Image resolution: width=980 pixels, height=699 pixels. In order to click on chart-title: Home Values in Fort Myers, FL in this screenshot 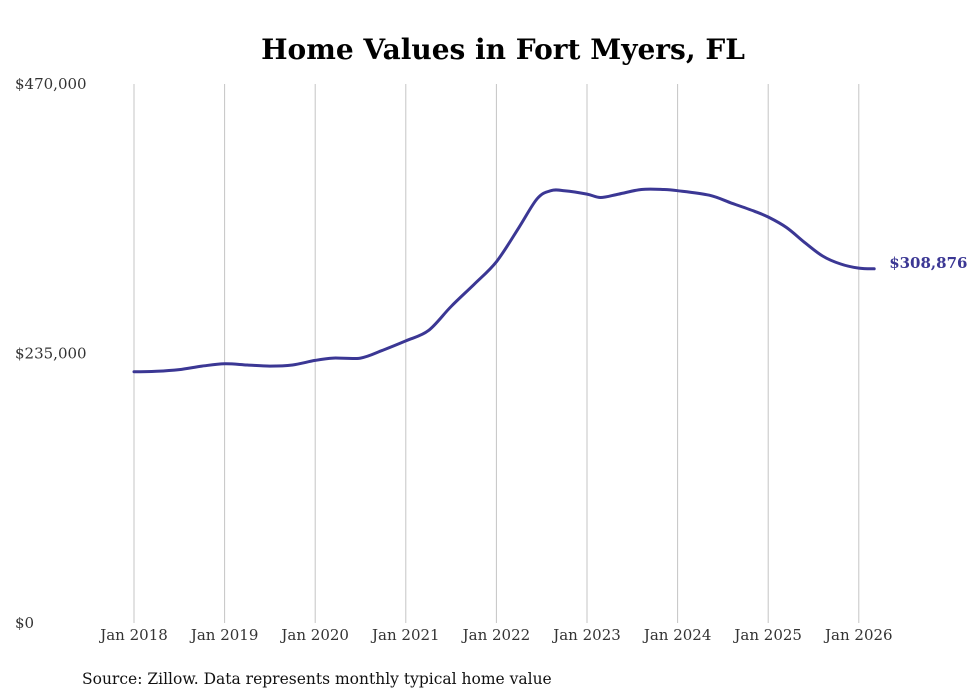, I will do `click(503, 49)`.